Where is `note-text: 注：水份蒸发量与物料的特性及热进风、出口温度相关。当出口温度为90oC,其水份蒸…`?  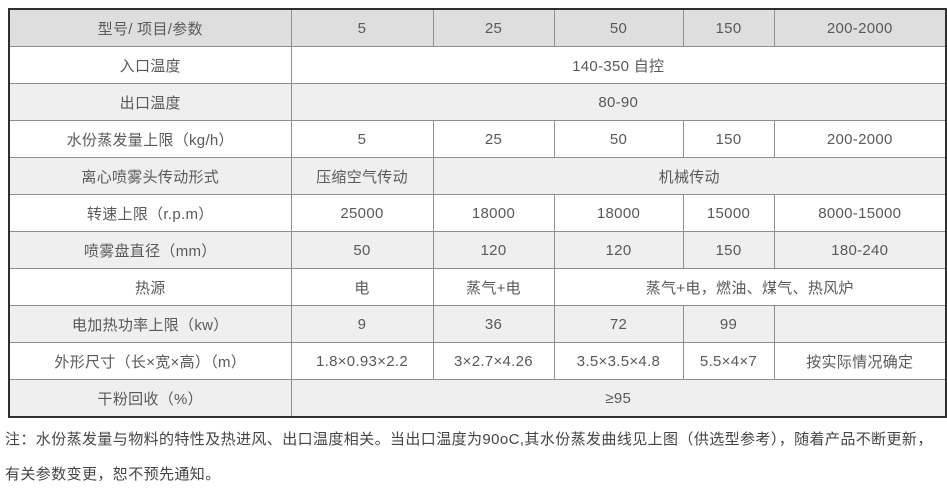
note-text: 注：水份蒸发量与物料的特性及热进风、出口温度相关。当出口温度为90oC,其水份蒸… is located at coordinates (469, 457).